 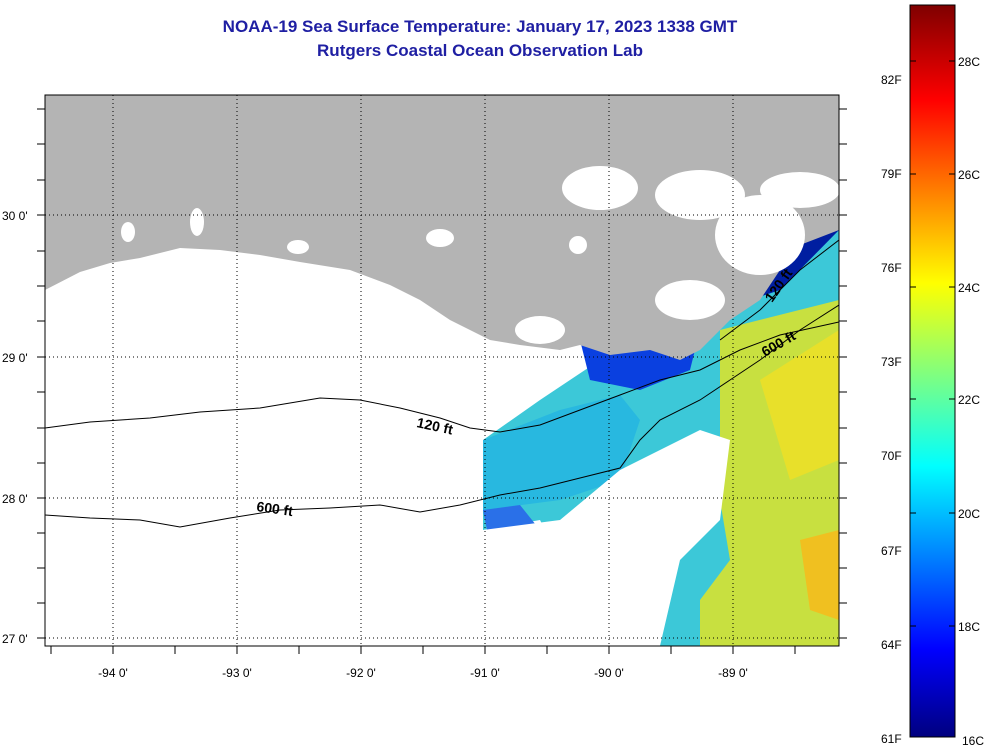 What do you see at coordinates (891, 645) in the screenshot?
I see `colorbar-f-label: 64F` at bounding box center [891, 645].